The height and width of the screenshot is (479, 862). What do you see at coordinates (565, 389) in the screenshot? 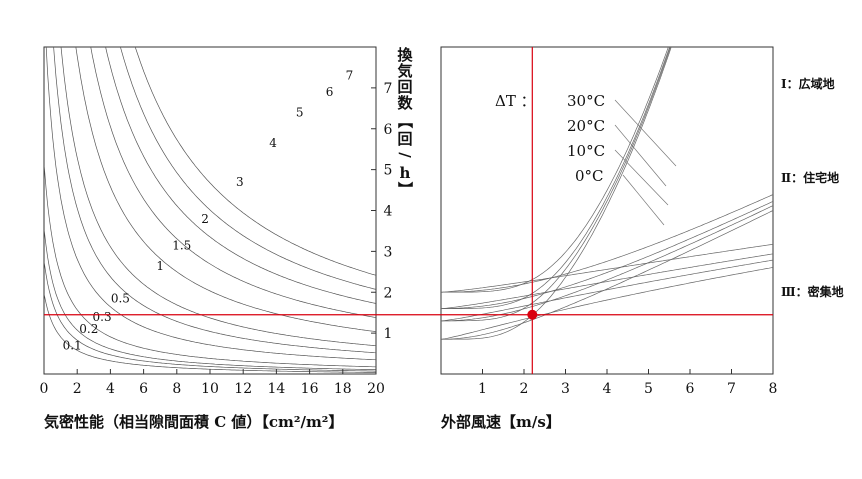
I see `right-x-tick-label-3: 3` at bounding box center [565, 389].